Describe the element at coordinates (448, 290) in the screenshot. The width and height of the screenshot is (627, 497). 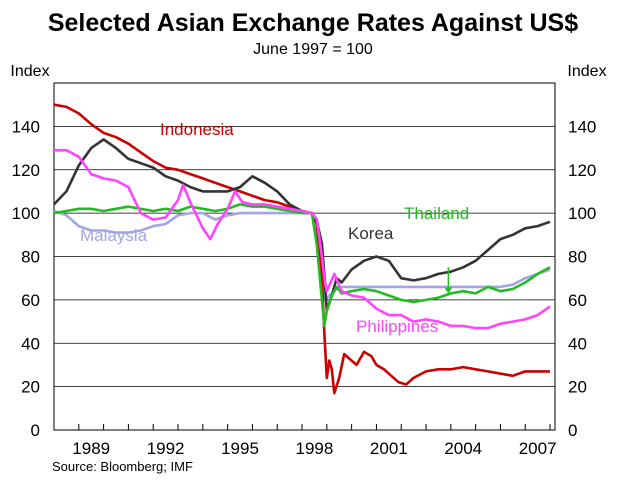
I see `thailand-pointer-head` at that location.